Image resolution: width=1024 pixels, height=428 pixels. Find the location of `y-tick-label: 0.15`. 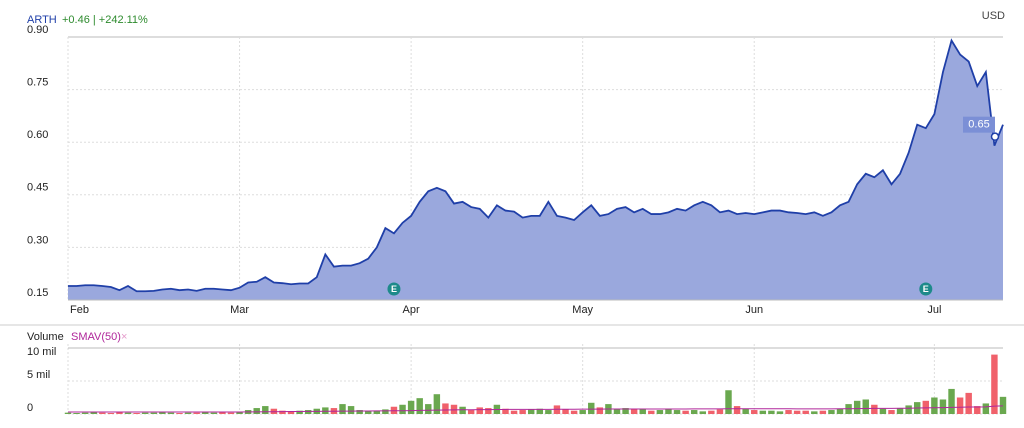

y-tick-label: 0.15 is located at coordinates (37, 293).